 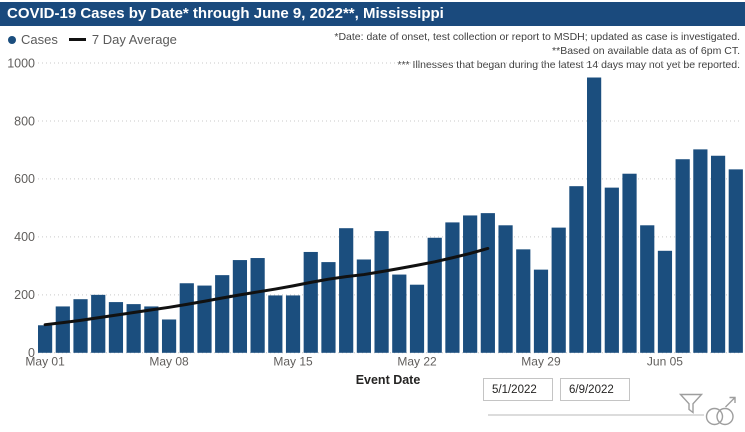 What do you see at coordinates (31, 353) in the screenshot?
I see `y-tick-label: 0` at bounding box center [31, 353].